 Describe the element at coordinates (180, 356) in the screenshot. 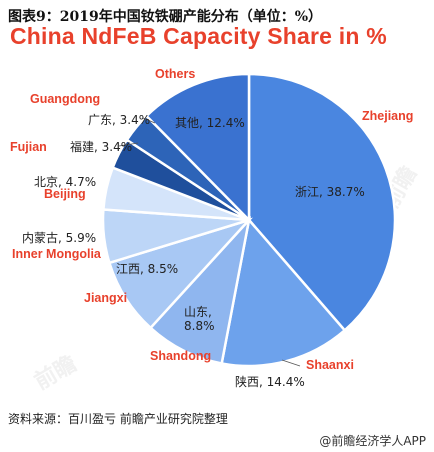

I see `legend-label-shandong: Shandong` at that location.